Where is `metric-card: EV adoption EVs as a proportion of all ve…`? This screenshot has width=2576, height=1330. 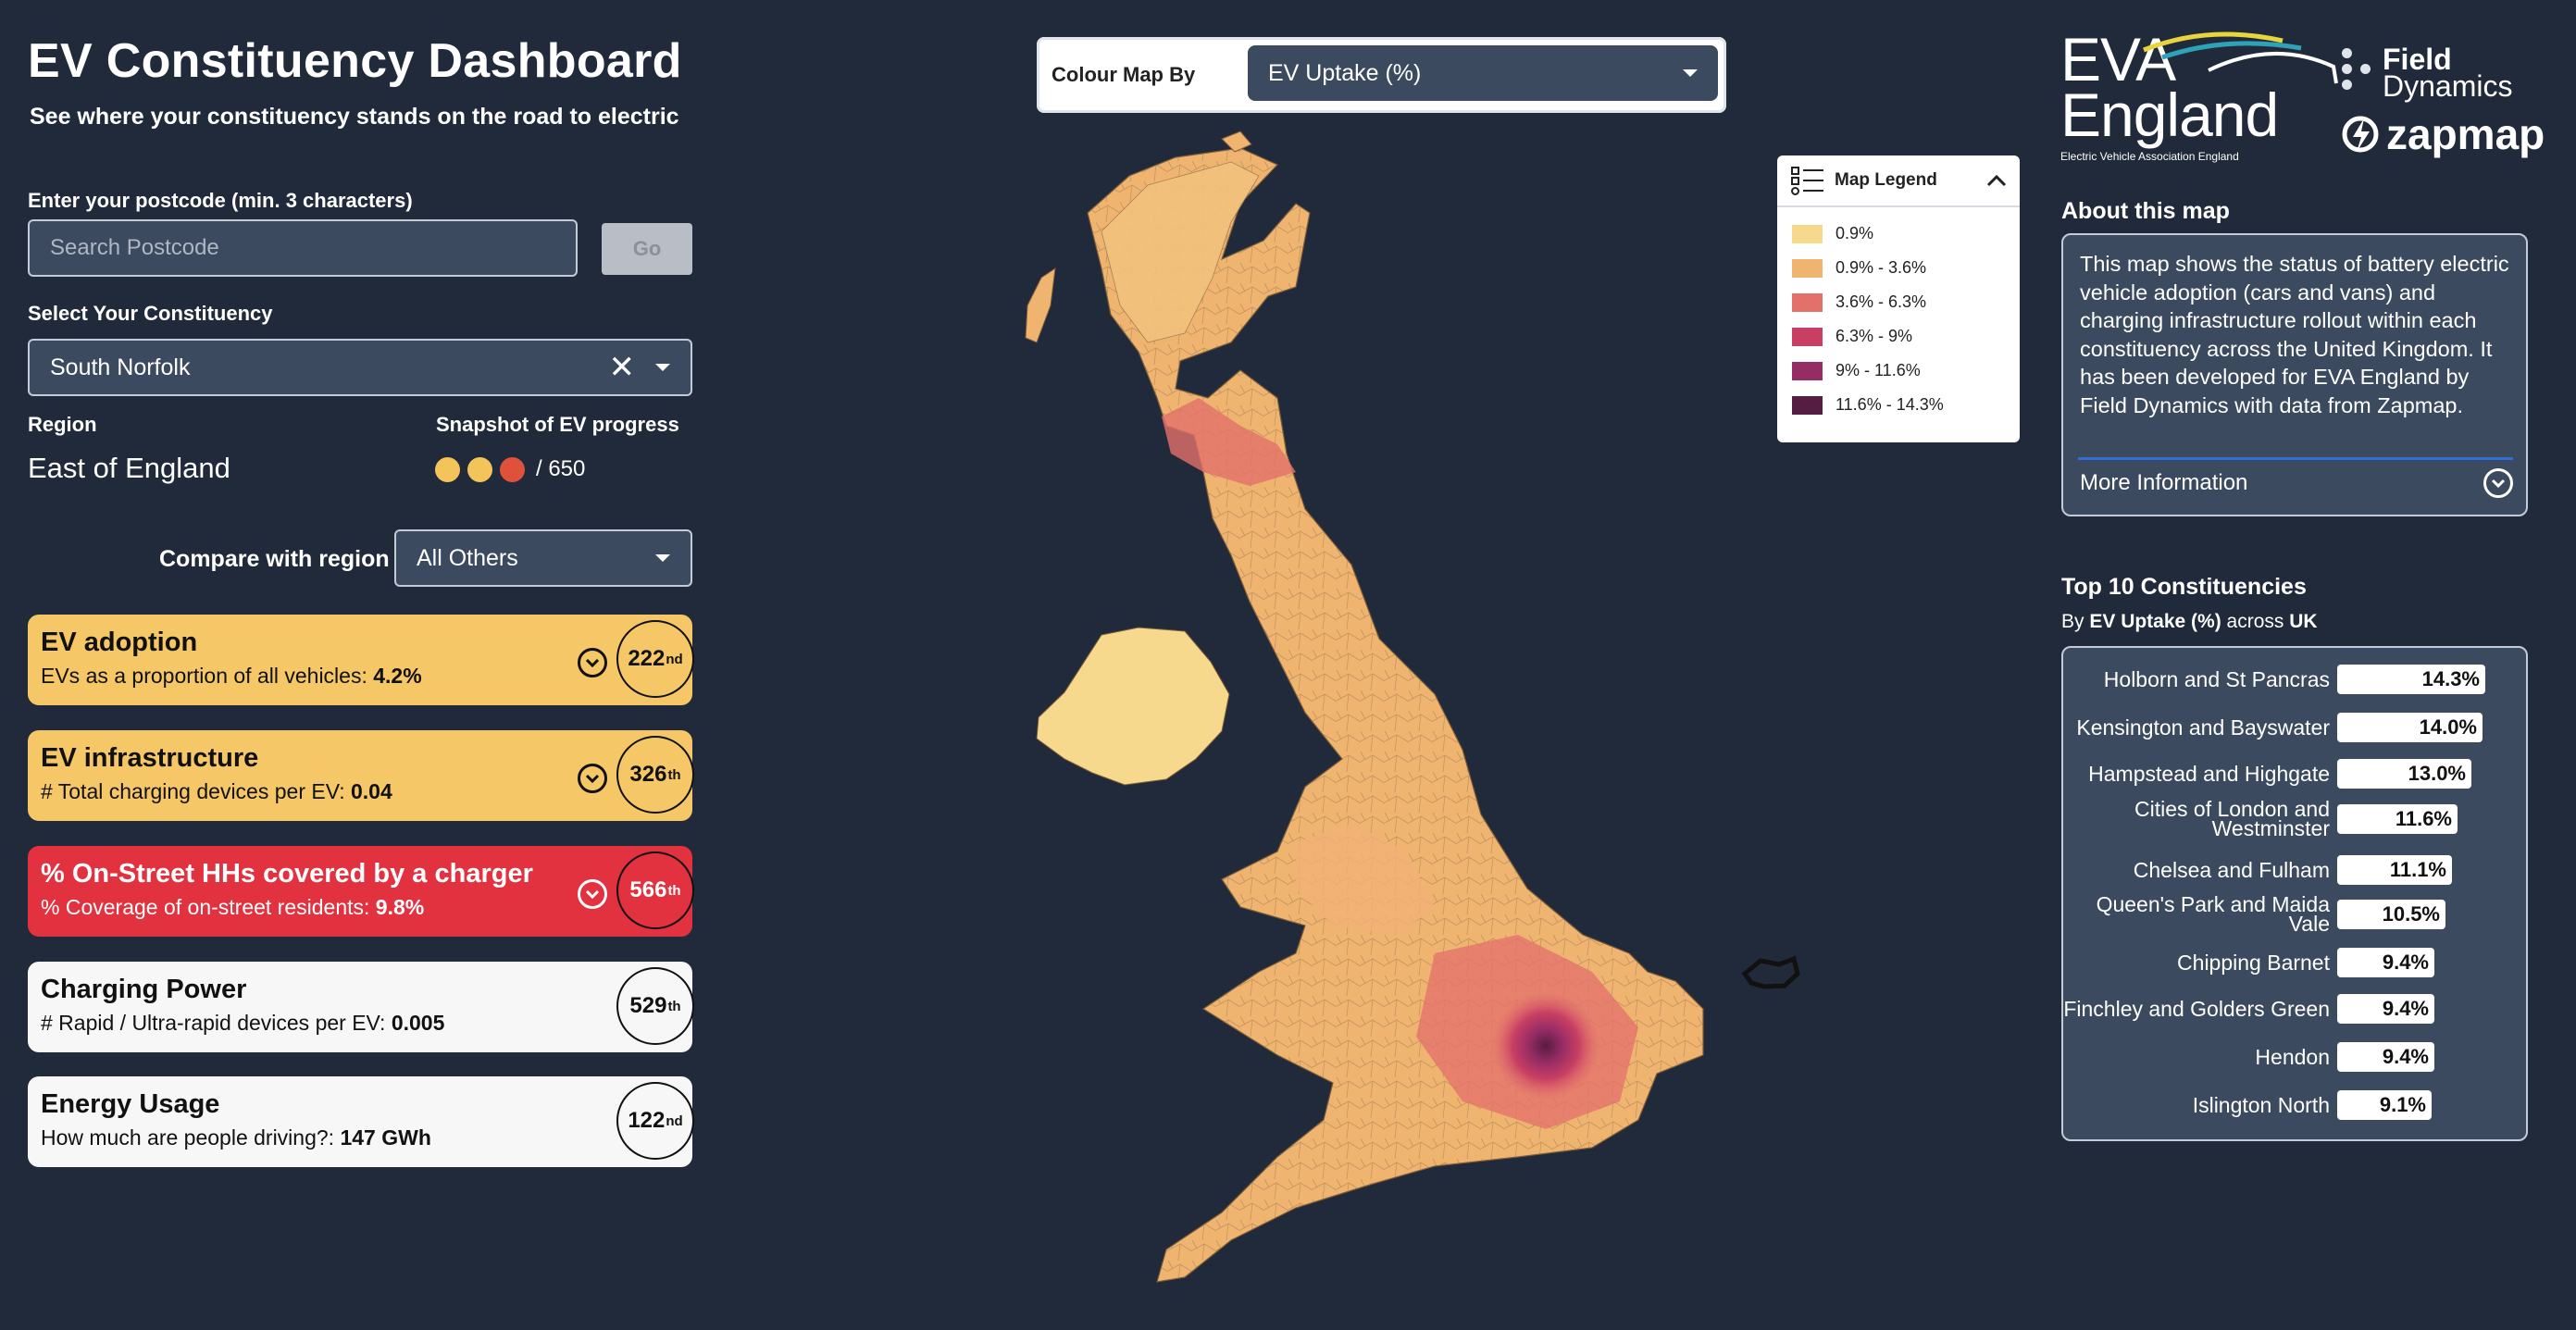
metric-card: EV adoption EVs as a proportion of all ve… is located at coordinates (361, 660).